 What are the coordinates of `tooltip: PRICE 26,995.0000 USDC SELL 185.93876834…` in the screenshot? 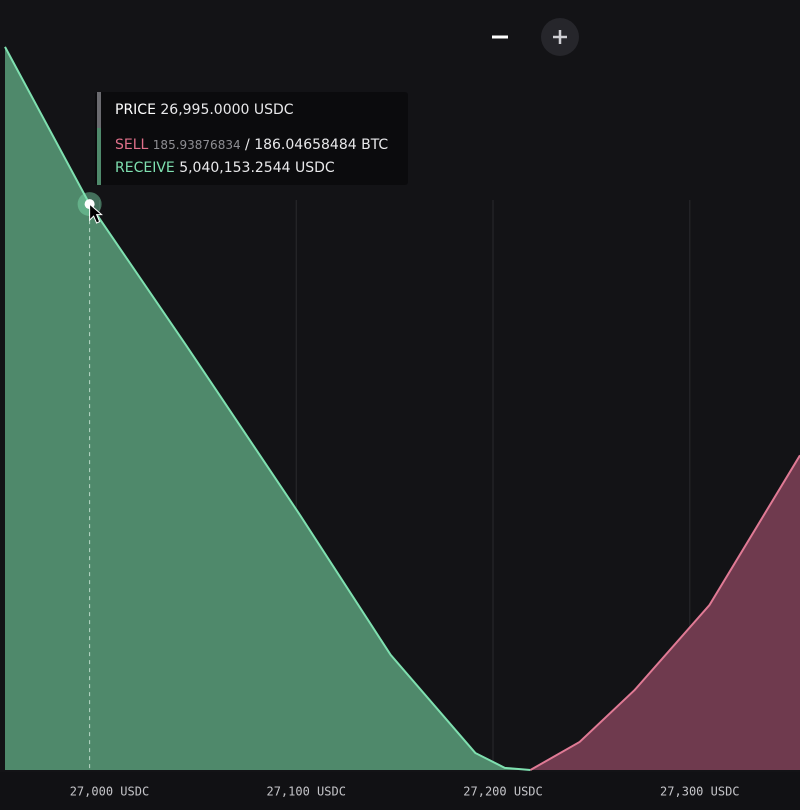 It's located at (251, 138).